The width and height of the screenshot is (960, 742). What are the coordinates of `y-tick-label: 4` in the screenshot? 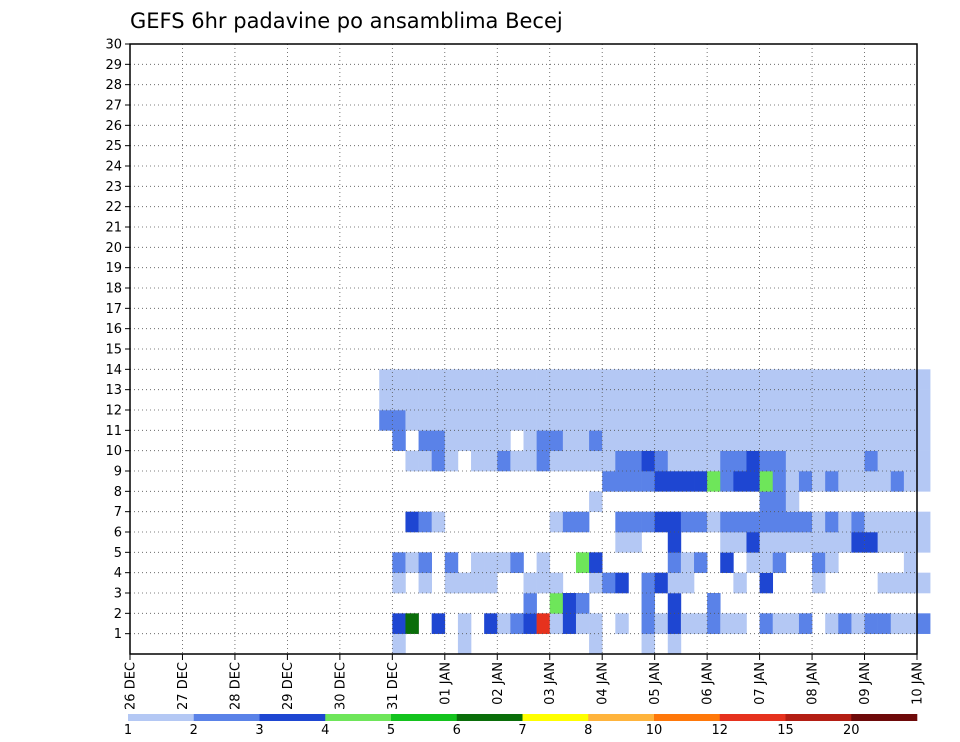 It's located at (118, 573).